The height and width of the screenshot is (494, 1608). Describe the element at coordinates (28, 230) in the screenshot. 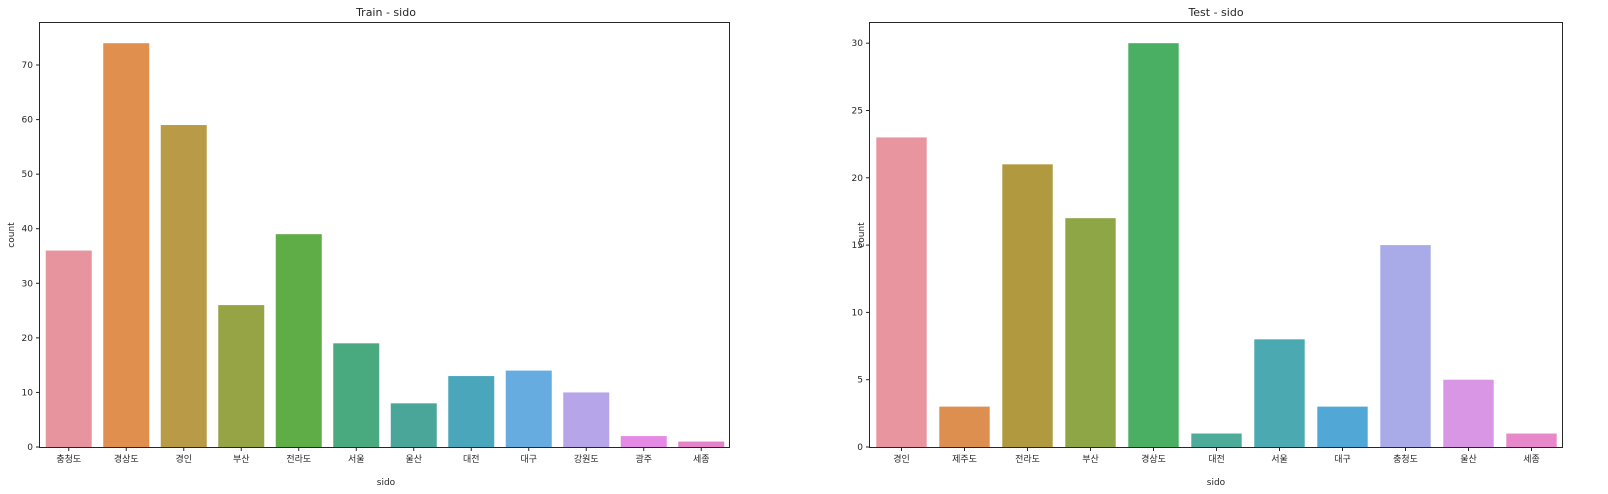

I see `y-tick-label: 40` at that location.